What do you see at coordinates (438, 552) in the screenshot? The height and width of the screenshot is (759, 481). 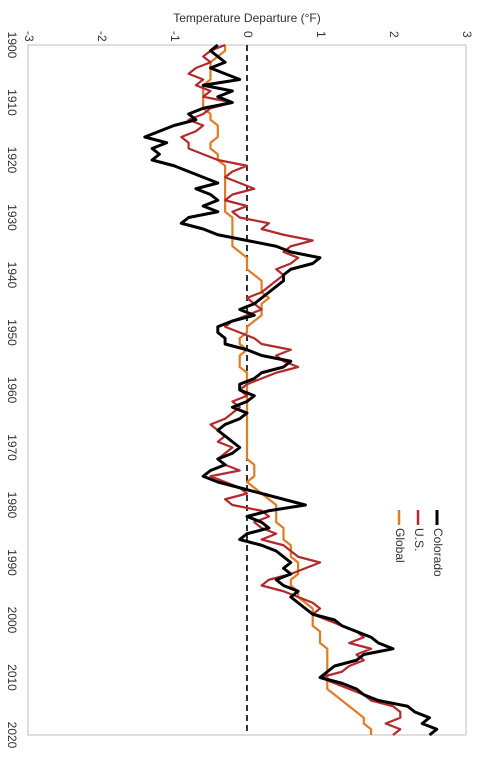 I see `legend-label: Colorado` at bounding box center [438, 552].